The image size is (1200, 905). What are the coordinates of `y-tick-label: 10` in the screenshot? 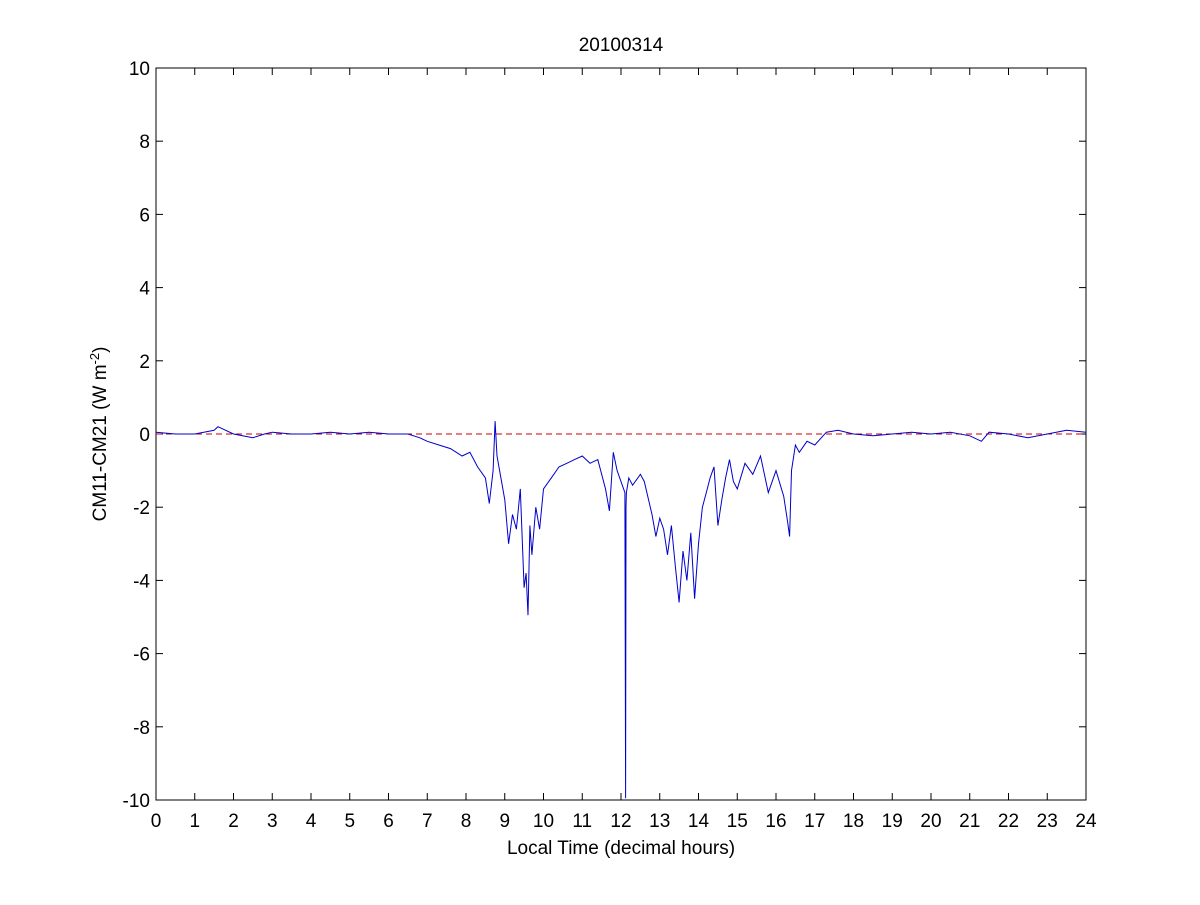 It's located at (139, 69).